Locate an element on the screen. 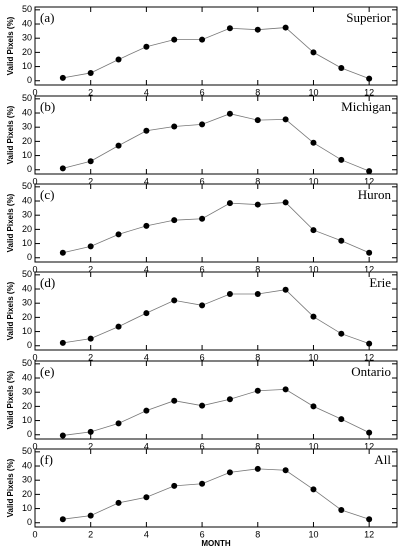 The width and height of the screenshot is (403, 550). panel-label: (d) is located at coordinates (47, 282).